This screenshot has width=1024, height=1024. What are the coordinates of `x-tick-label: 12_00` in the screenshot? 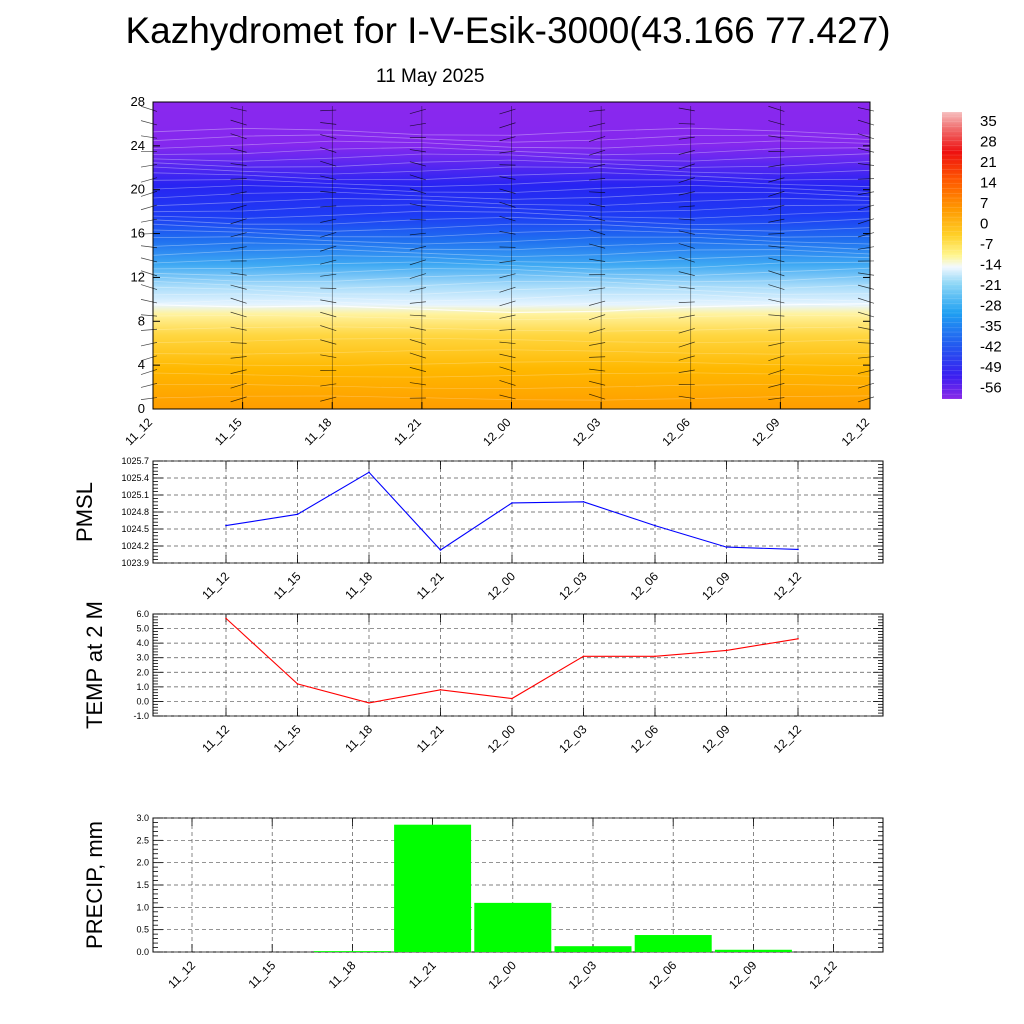 It's located at (502, 975).